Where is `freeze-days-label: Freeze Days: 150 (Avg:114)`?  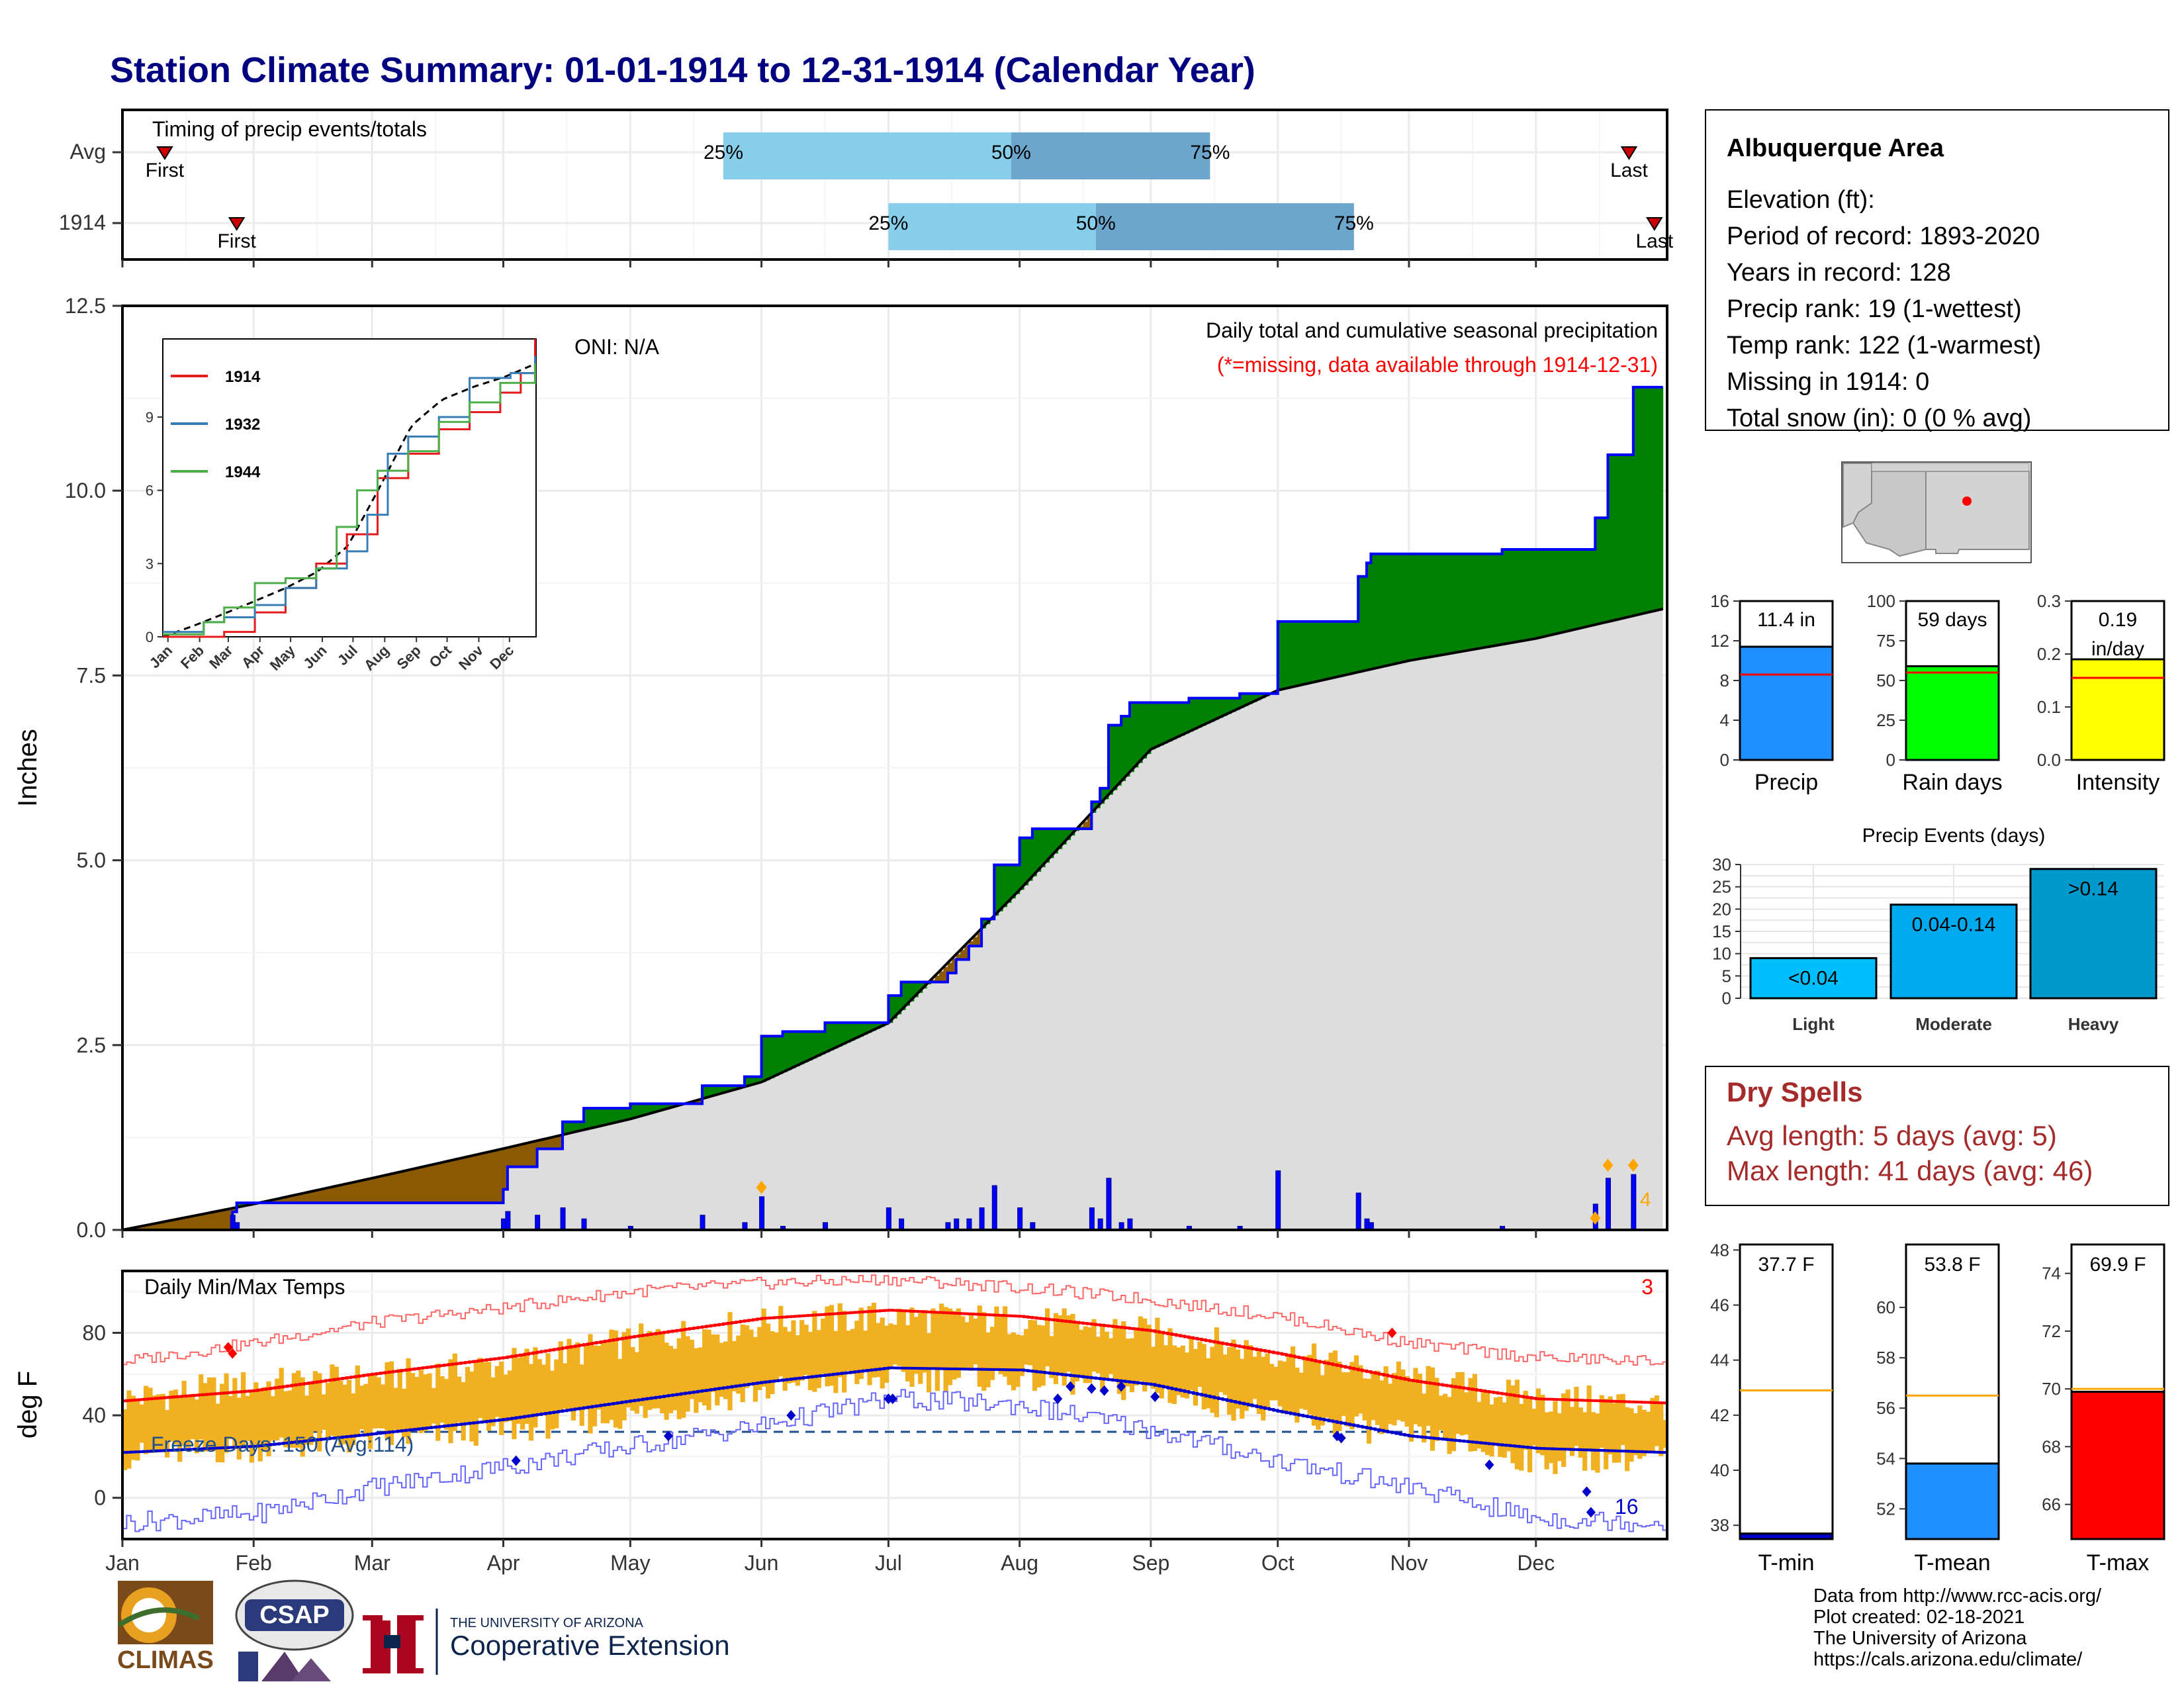 freeze-days-label: Freeze Days: 150 (Avg:114) is located at coordinates (283, 1444).